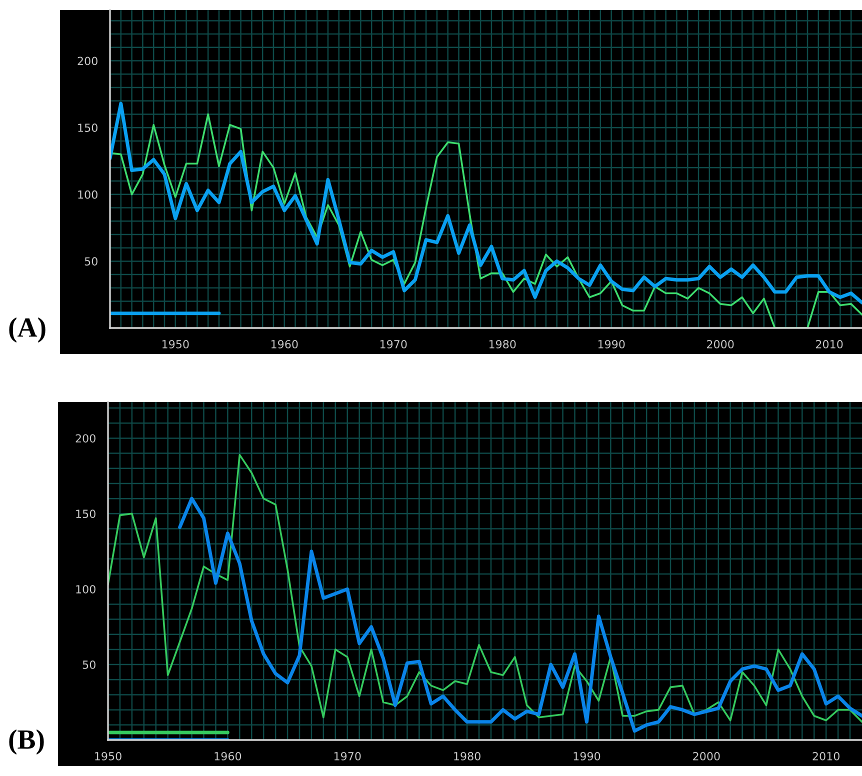  What do you see at coordinates (27, 330) in the screenshot?
I see `text: (A)` at bounding box center [27, 330].